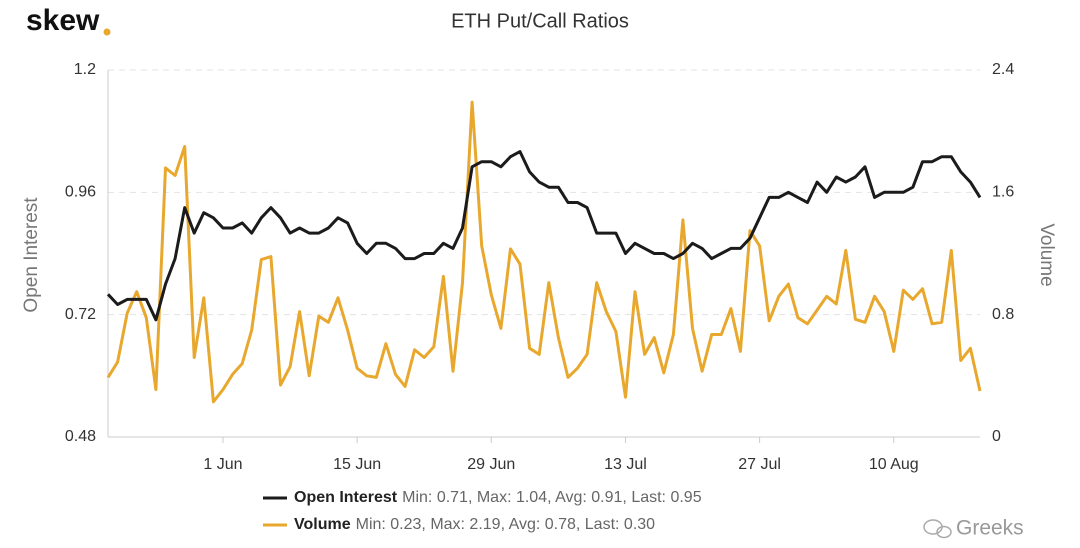 This screenshot has width=1080, height=548. What do you see at coordinates (996, 436) in the screenshot?
I see `y2-tick-label: 0` at bounding box center [996, 436].